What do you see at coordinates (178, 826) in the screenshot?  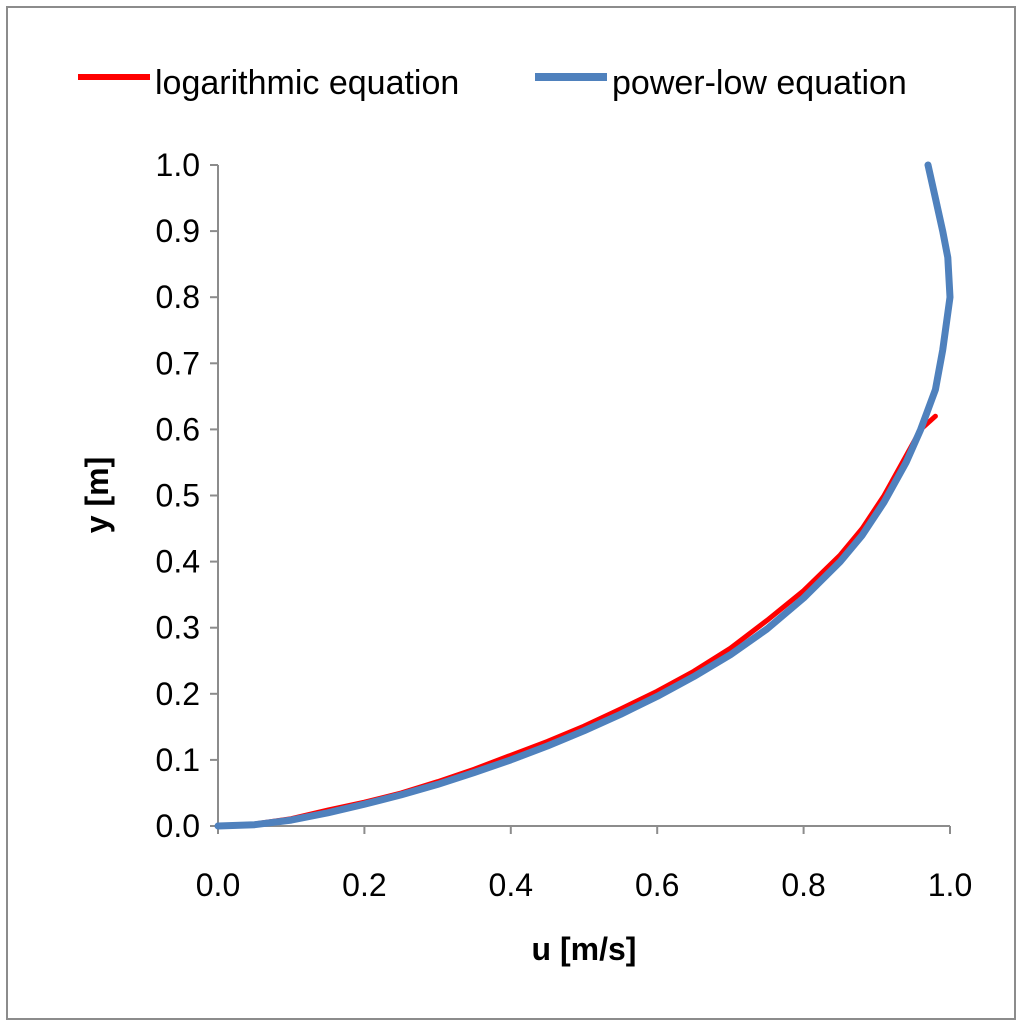 I see `y-tick-label: 0.0` at bounding box center [178, 826].